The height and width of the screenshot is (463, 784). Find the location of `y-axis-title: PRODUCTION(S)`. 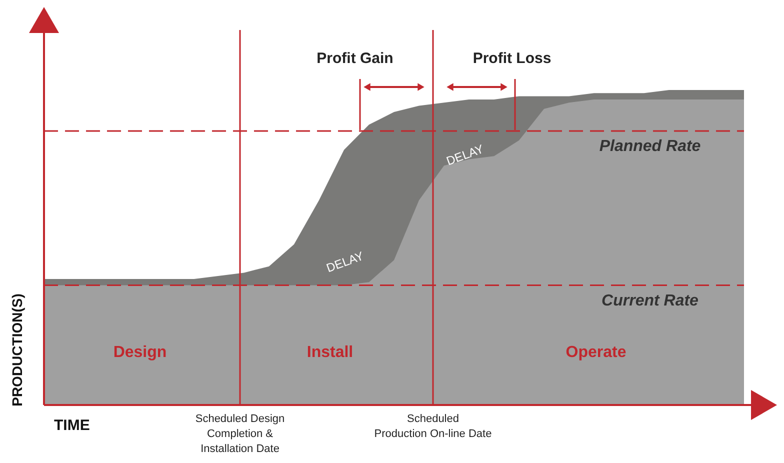

y-axis-title: PRODUCTION(S) is located at coordinates (17, 350).